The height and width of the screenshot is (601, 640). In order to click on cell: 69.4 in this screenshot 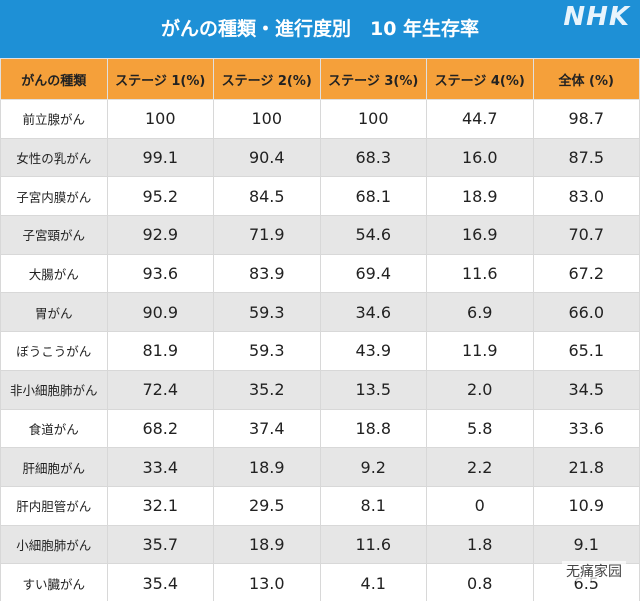, I will do `click(373, 273)`.